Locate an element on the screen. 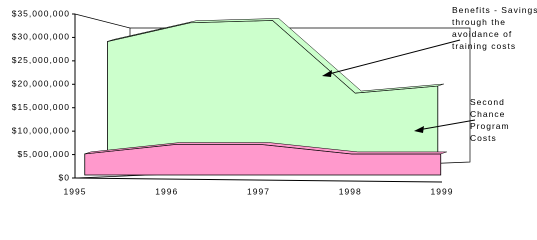  x-tick-label: 1998 is located at coordinates (350, 191).